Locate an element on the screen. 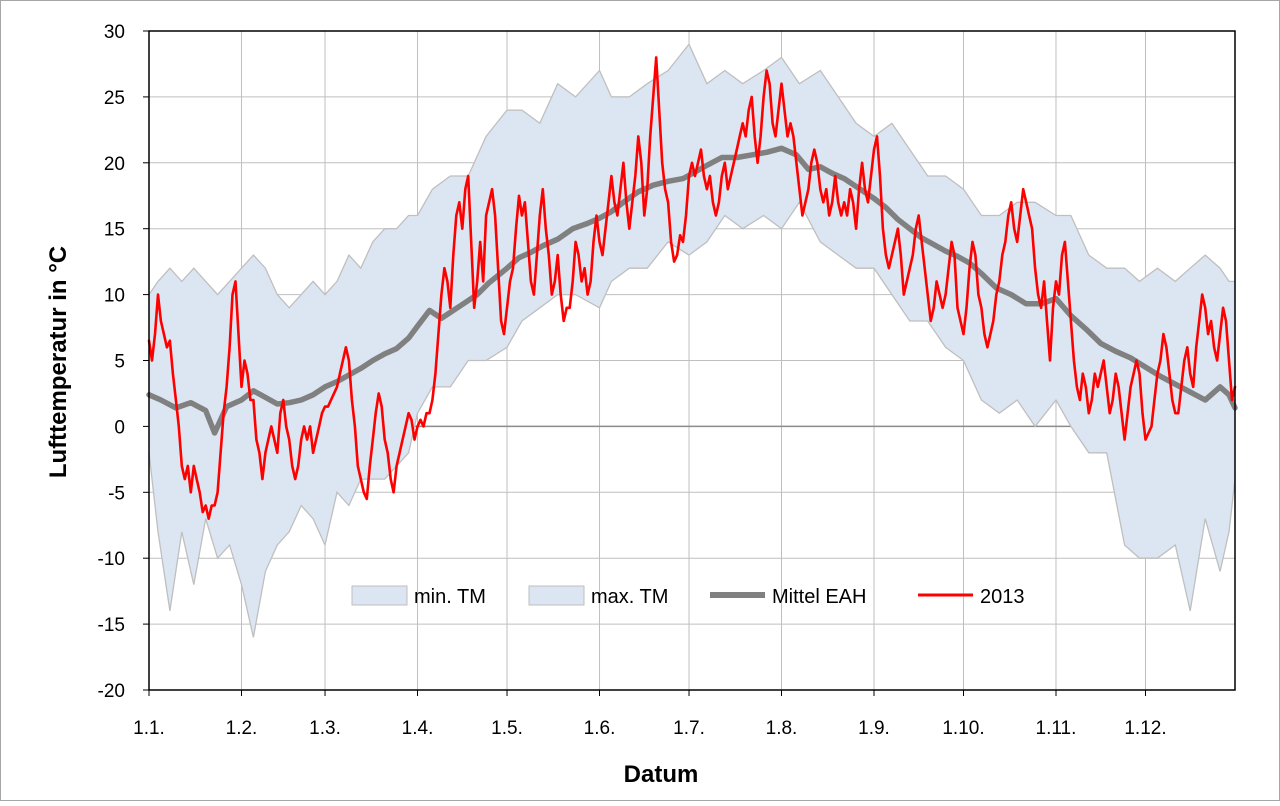 This screenshot has height=806, width=1280. x-tick-label: 1.4. is located at coordinates (418, 728).